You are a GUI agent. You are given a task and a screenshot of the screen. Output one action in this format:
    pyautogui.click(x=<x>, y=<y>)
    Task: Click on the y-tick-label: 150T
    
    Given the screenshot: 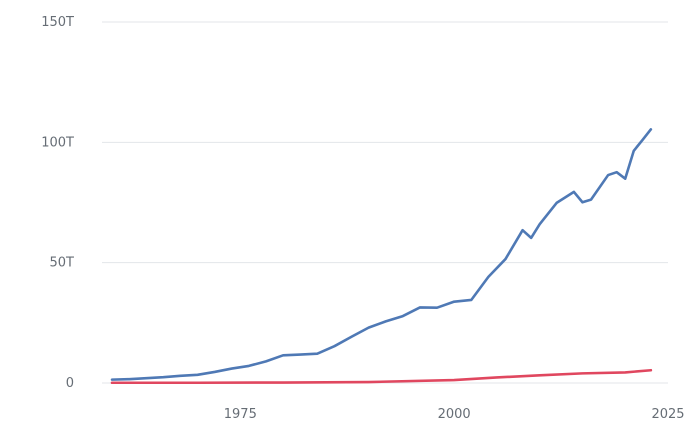 What is the action you would take?
    pyautogui.click(x=57, y=22)
    